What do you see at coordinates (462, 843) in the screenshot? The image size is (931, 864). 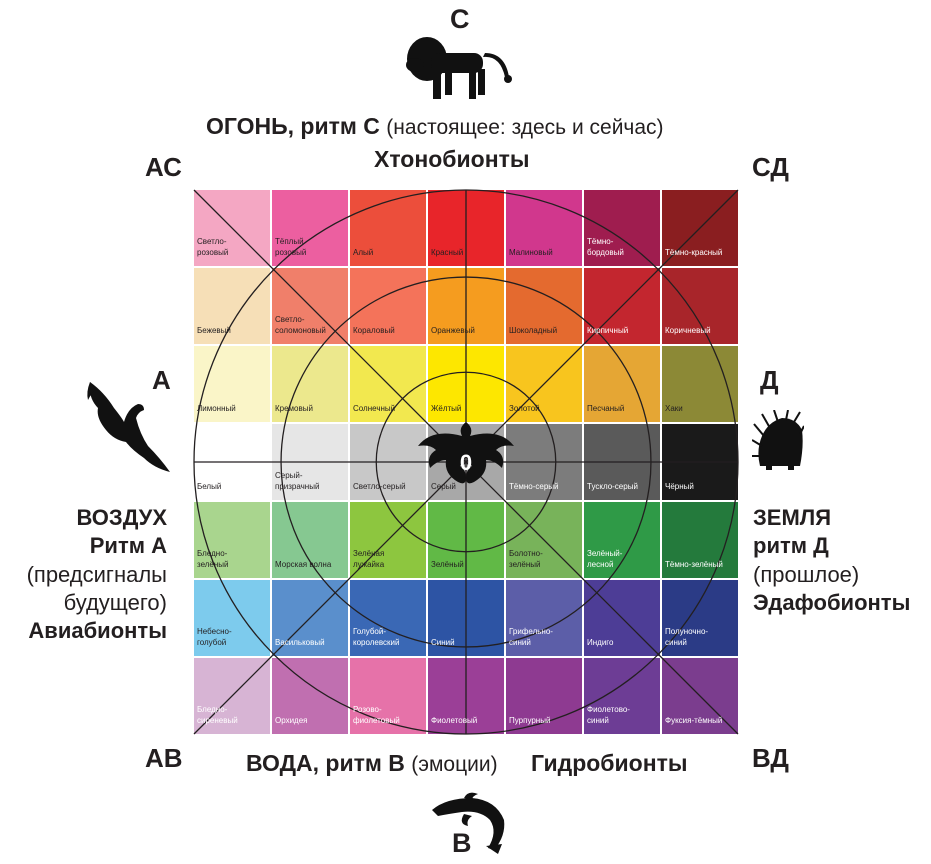 I see `direction-south: В` at bounding box center [462, 843].